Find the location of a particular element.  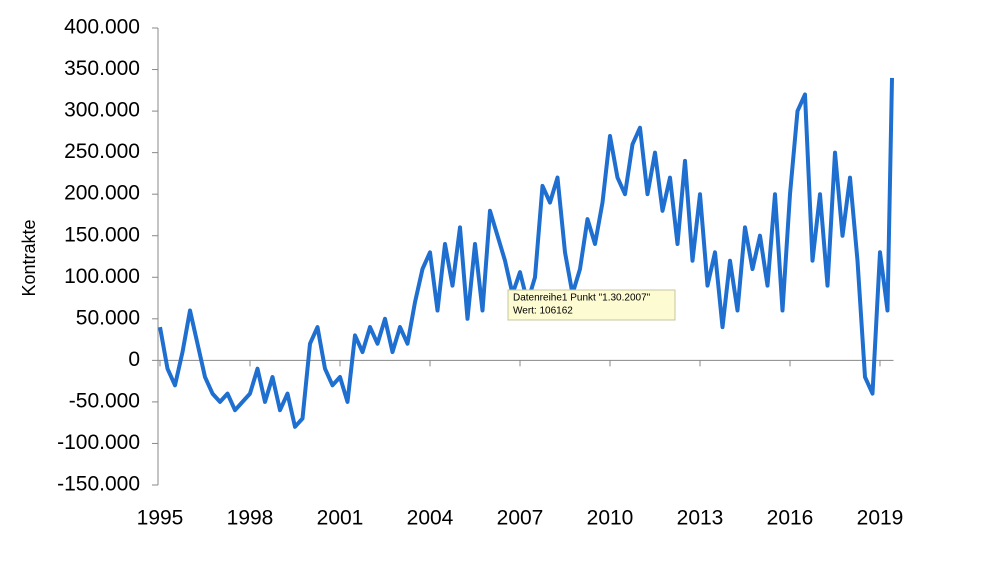

x-tick-label: 2007 is located at coordinates (520, 518).